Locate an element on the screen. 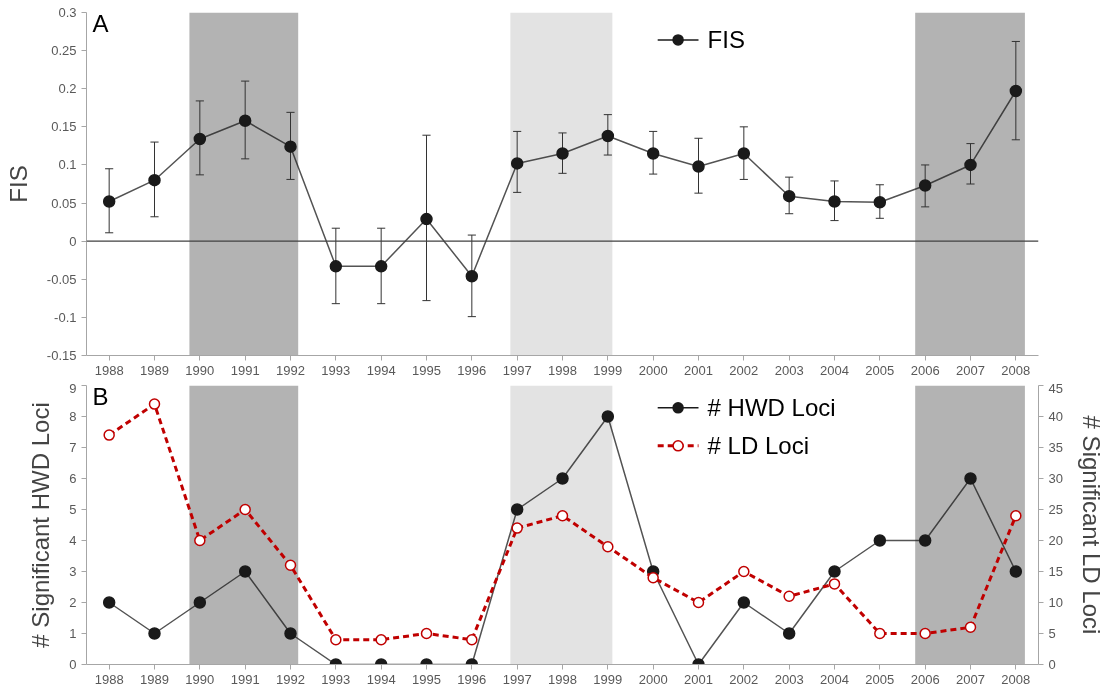  x-tick-label: 1998 is located at coordinates (562, 370).